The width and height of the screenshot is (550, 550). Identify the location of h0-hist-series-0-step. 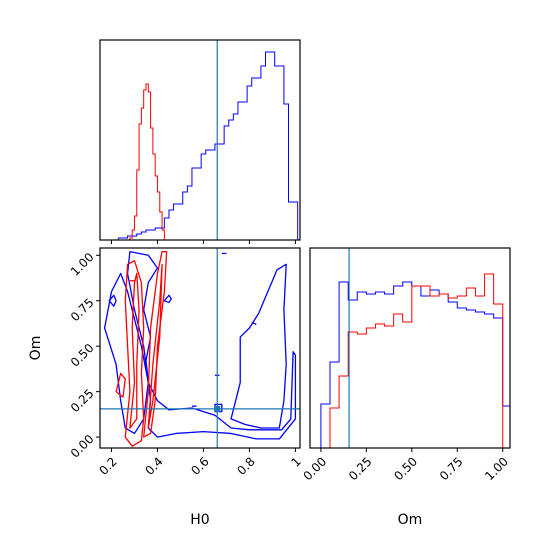
(199, 145).